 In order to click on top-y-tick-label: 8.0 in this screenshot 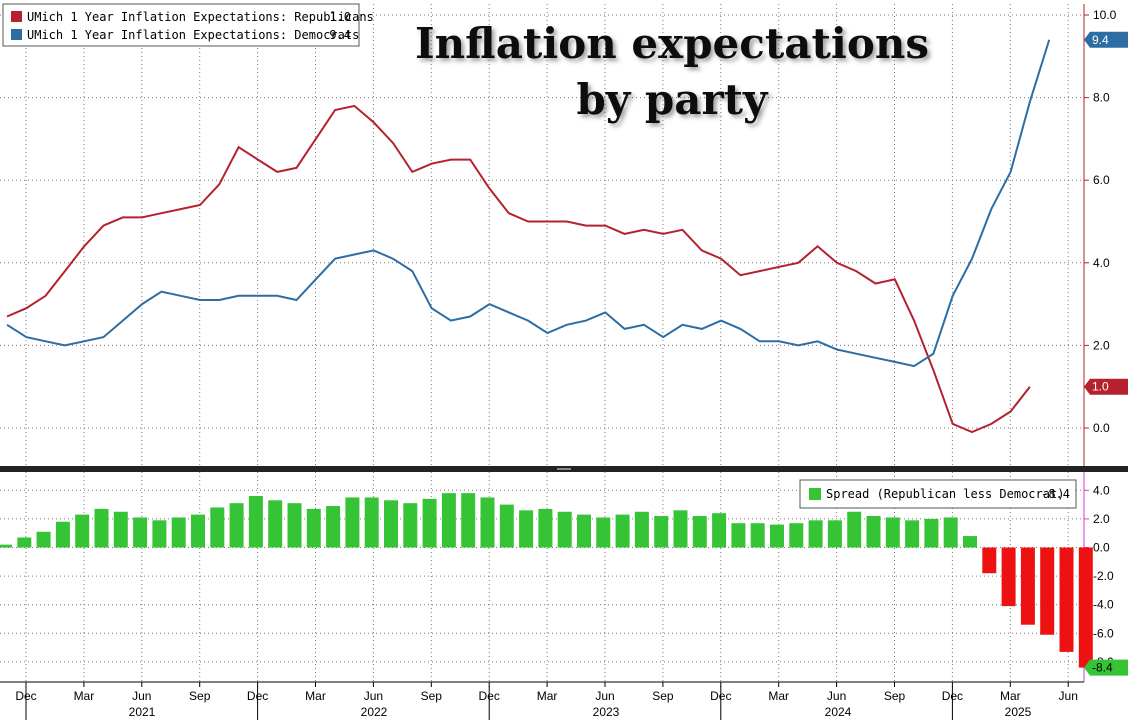, I will do `click(1101, 98)`.